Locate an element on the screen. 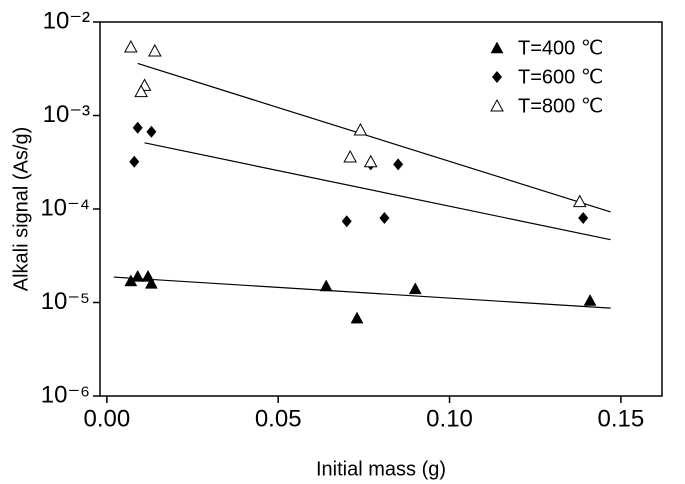 The height and width of the screenshot is (484, 685). y-tick-label: 10⁻⁶ is located at coordinates (65, 394).